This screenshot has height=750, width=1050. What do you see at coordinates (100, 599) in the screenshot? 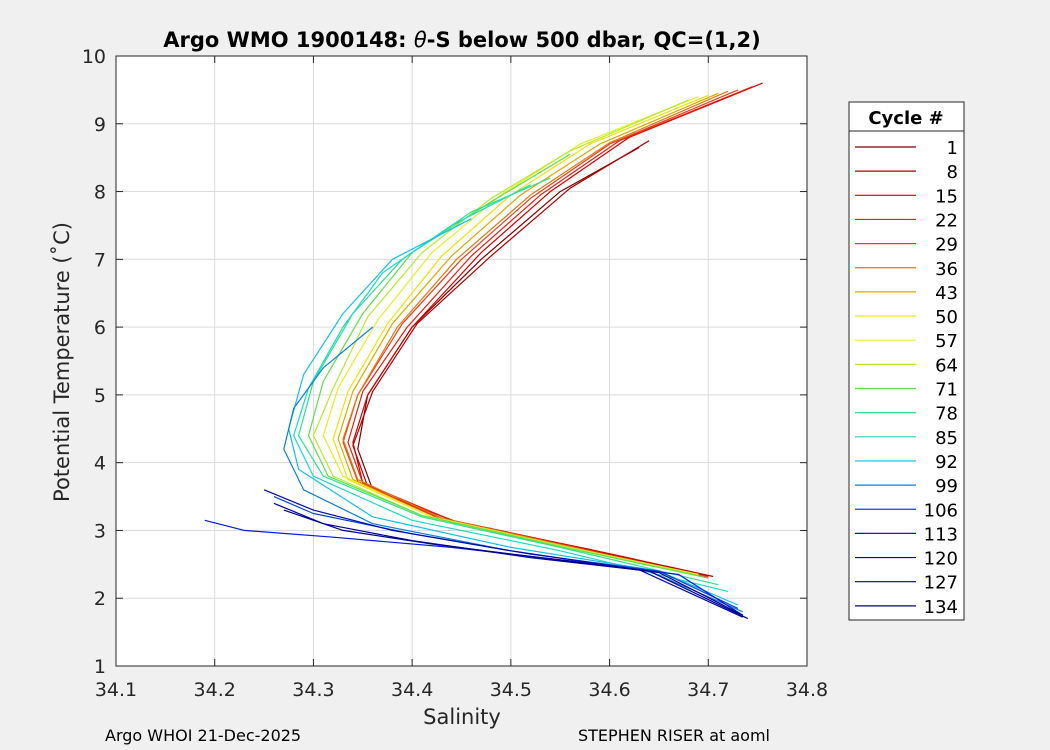
I see `y-tick-label: 2` at bounding box center [100, 599].